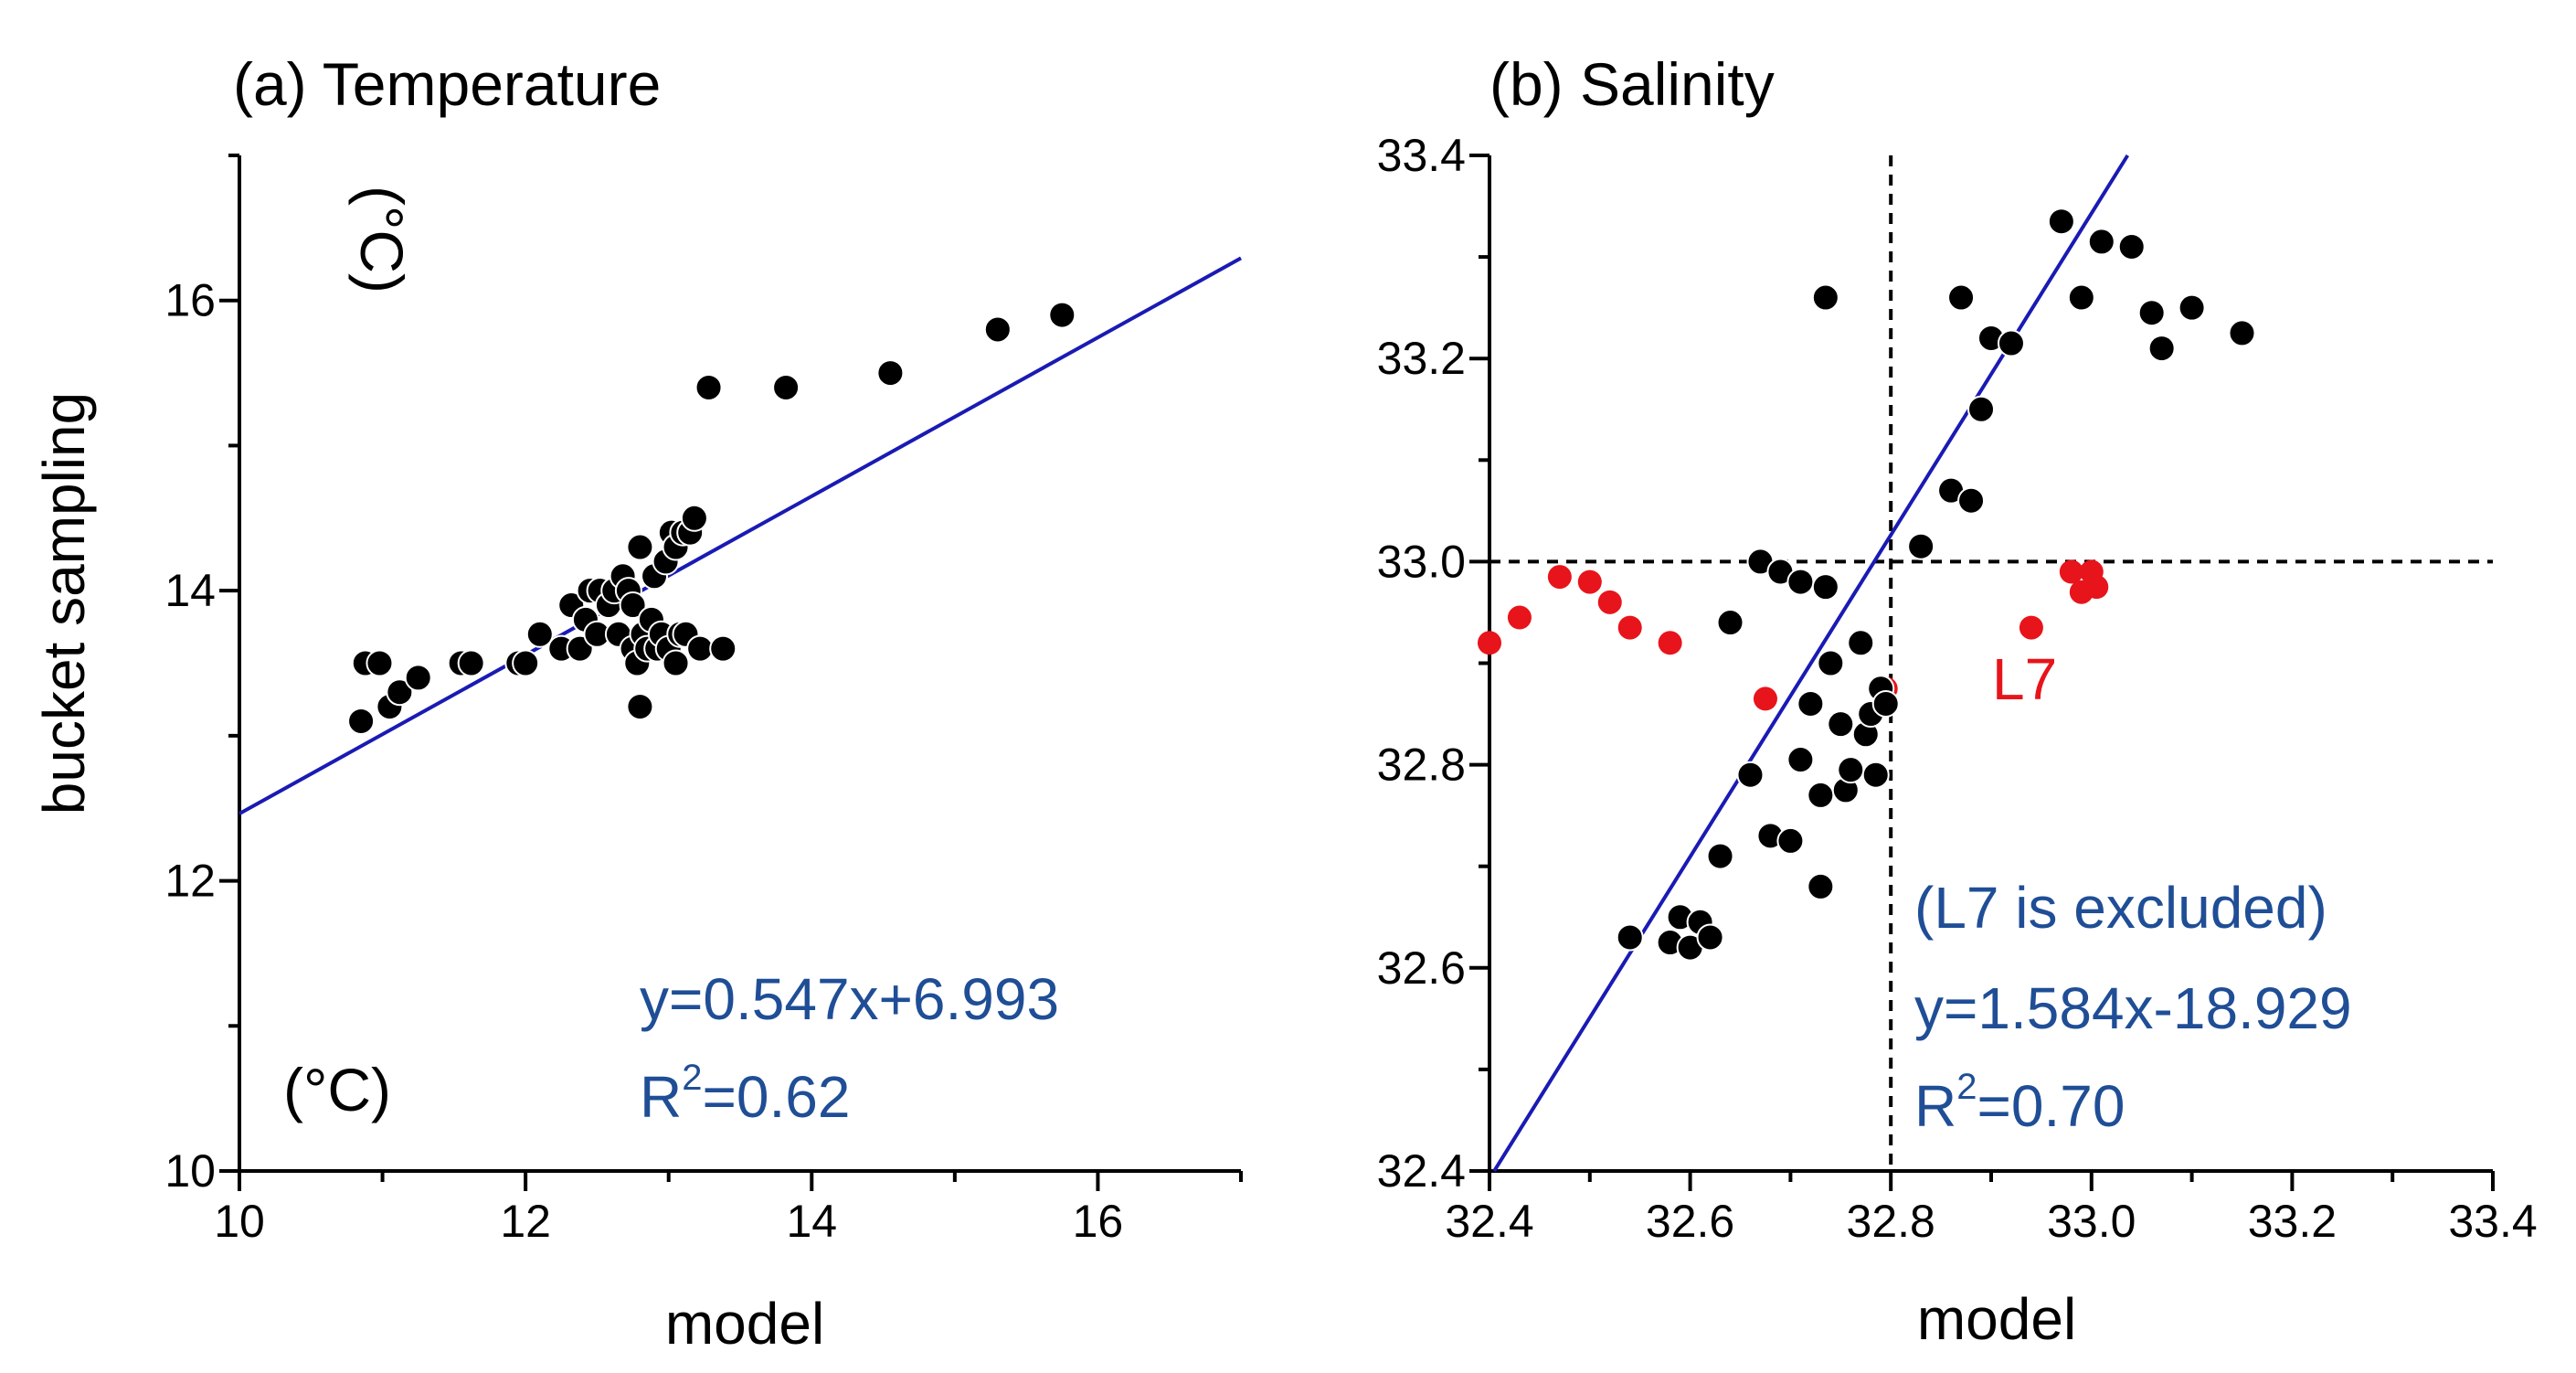  I want to click on y-tick-label: 14, so click(190, 590).